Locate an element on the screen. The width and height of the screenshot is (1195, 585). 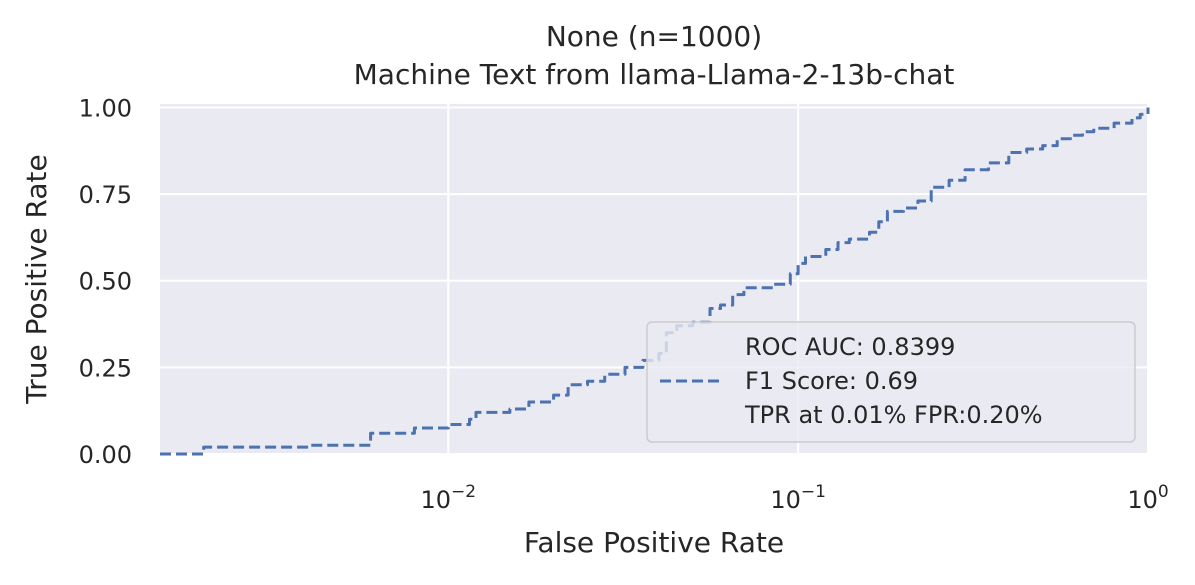
legend-line-3: TPR at 0.01% FPR:0.20% is located at coordinates (893, 415).